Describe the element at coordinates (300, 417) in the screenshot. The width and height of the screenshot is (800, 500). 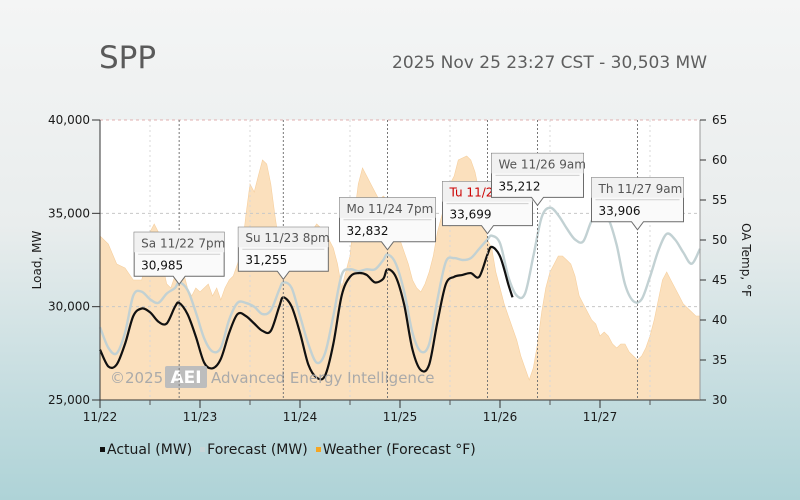
I see `x-tick-label: 11/24` at that location.